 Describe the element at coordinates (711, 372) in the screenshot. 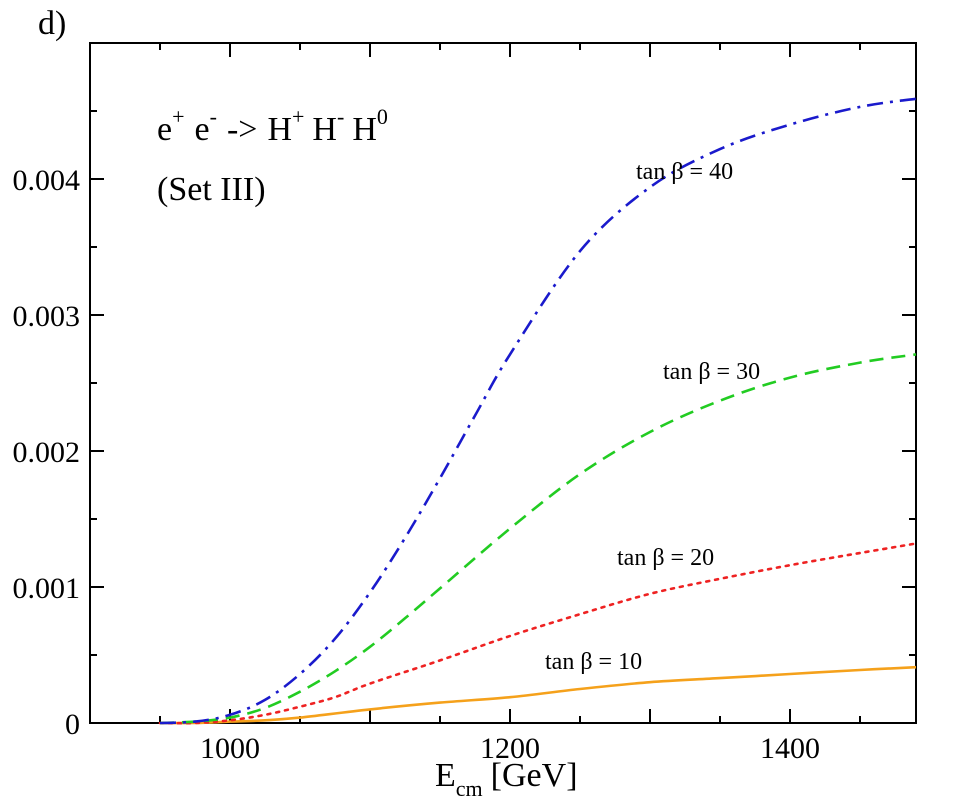

I see `series-annotation-30: tan β = 30` at that location.